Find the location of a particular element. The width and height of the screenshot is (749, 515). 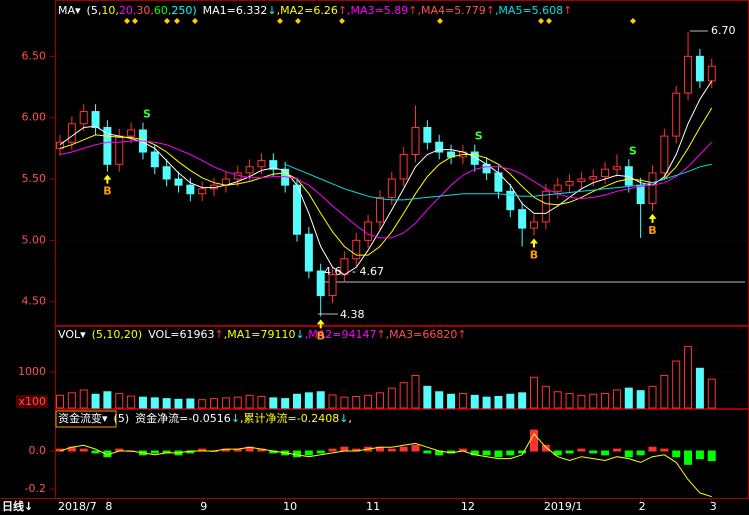

x-tick-label: 2 is located at coordinates (642, 506).